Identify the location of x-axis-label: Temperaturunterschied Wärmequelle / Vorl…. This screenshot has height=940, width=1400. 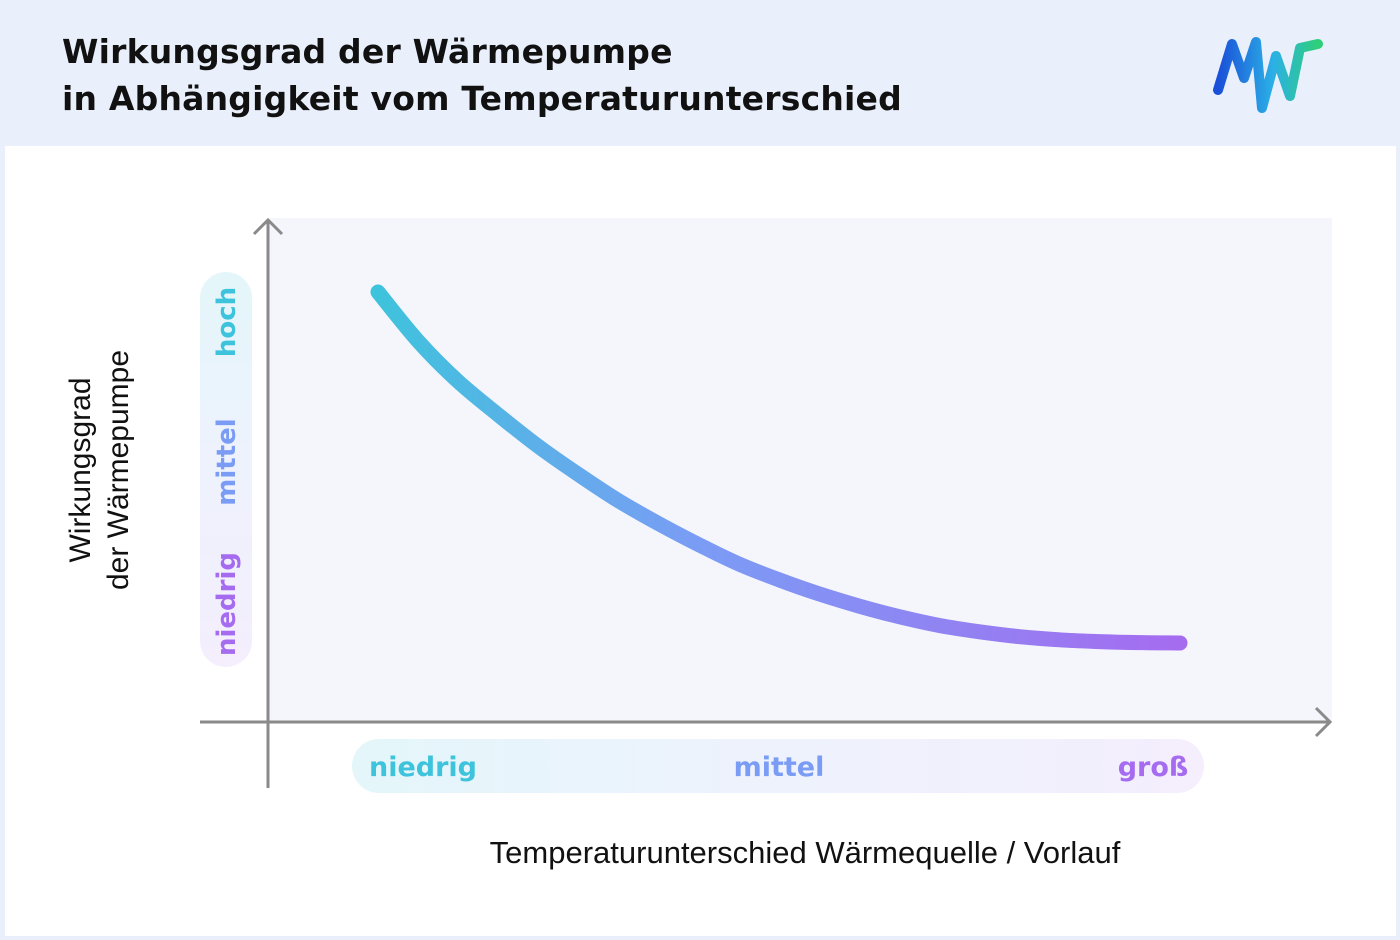
(805, 852).